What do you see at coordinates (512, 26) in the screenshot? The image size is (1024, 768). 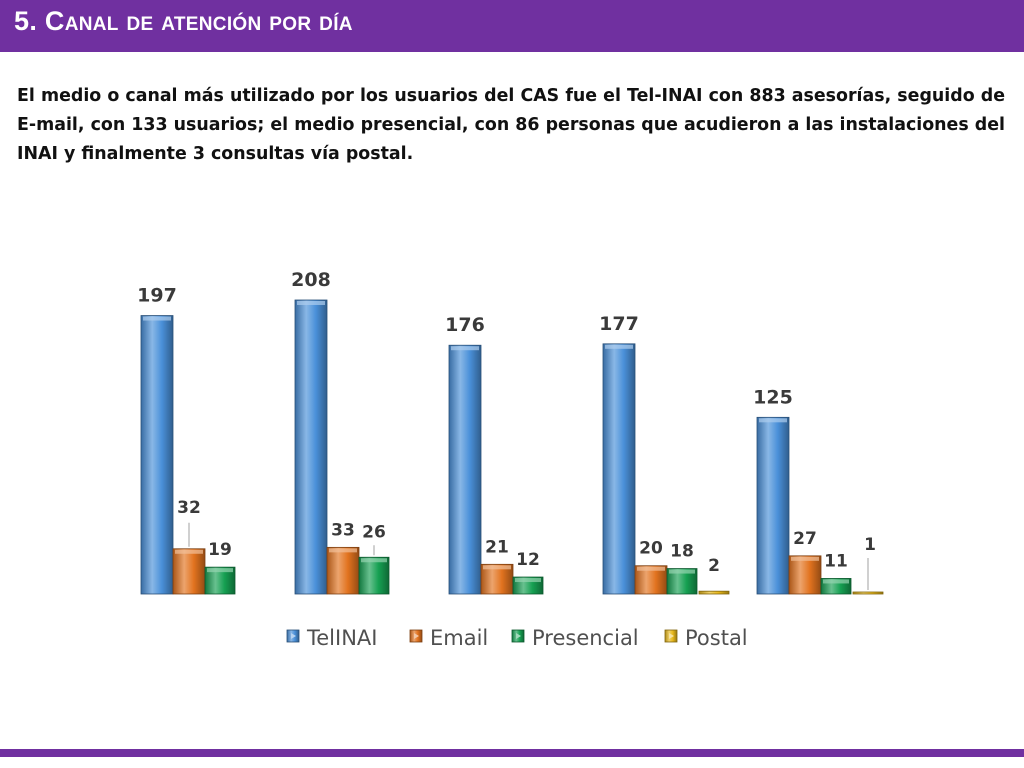 I see `title-bar: 5. Canal de atención por día` at bounding box center [512, 26].